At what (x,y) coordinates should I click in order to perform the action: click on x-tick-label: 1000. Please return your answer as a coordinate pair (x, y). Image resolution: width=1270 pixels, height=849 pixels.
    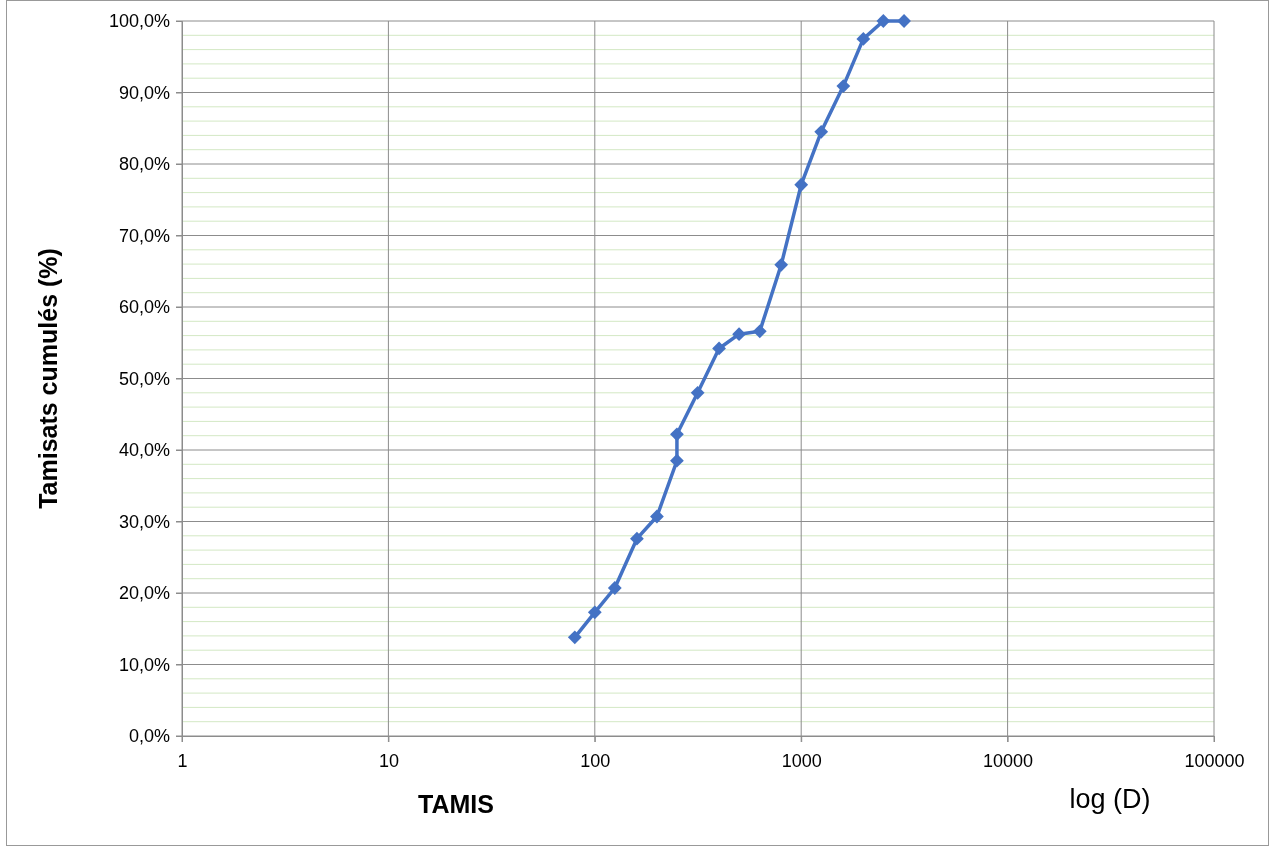
    Looking at the image, I should click on (801, 760).